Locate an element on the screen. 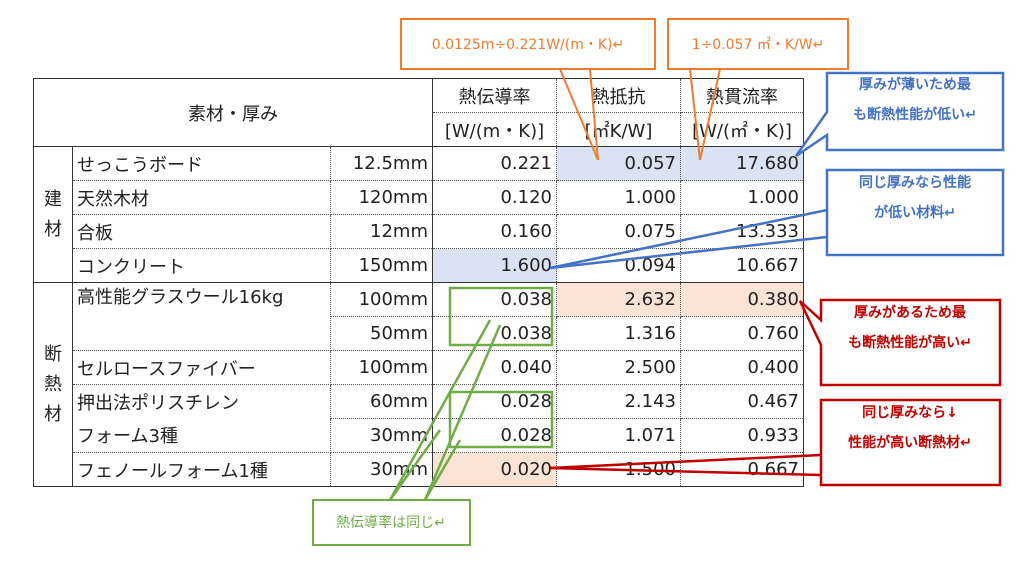 This screenshot has width=1024, height=577. cell: 10.667 is located at coordinates (742, 265).